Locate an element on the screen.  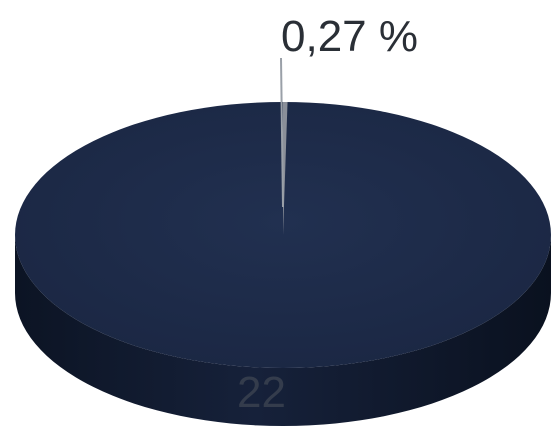
data-label-small-slice: 0,27 % is located at coordinates (349, 36).